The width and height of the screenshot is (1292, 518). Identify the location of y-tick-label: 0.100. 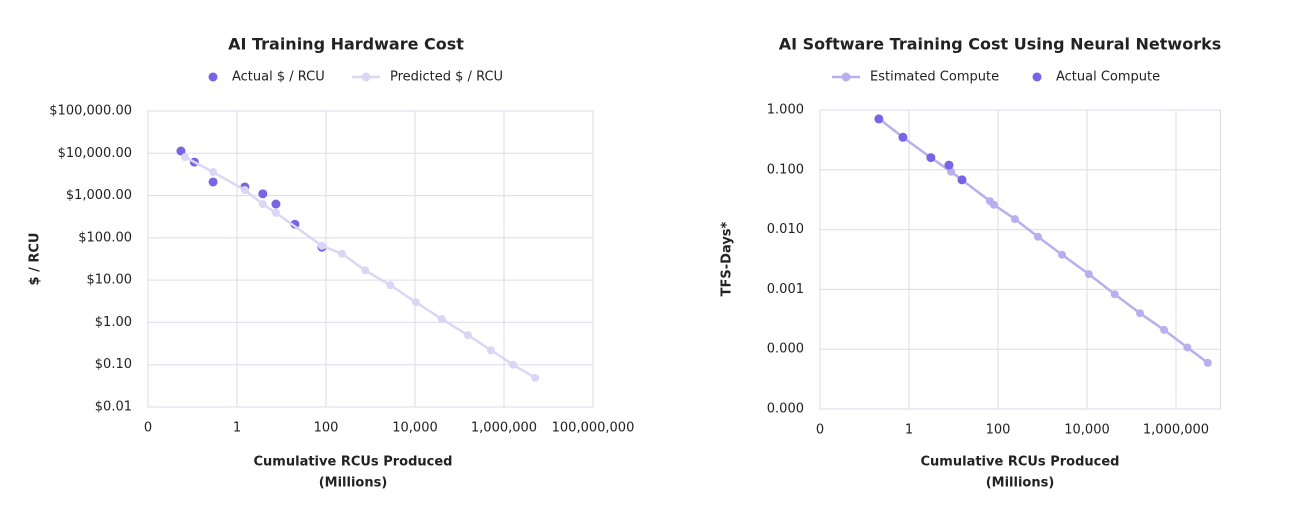
(785, 169).